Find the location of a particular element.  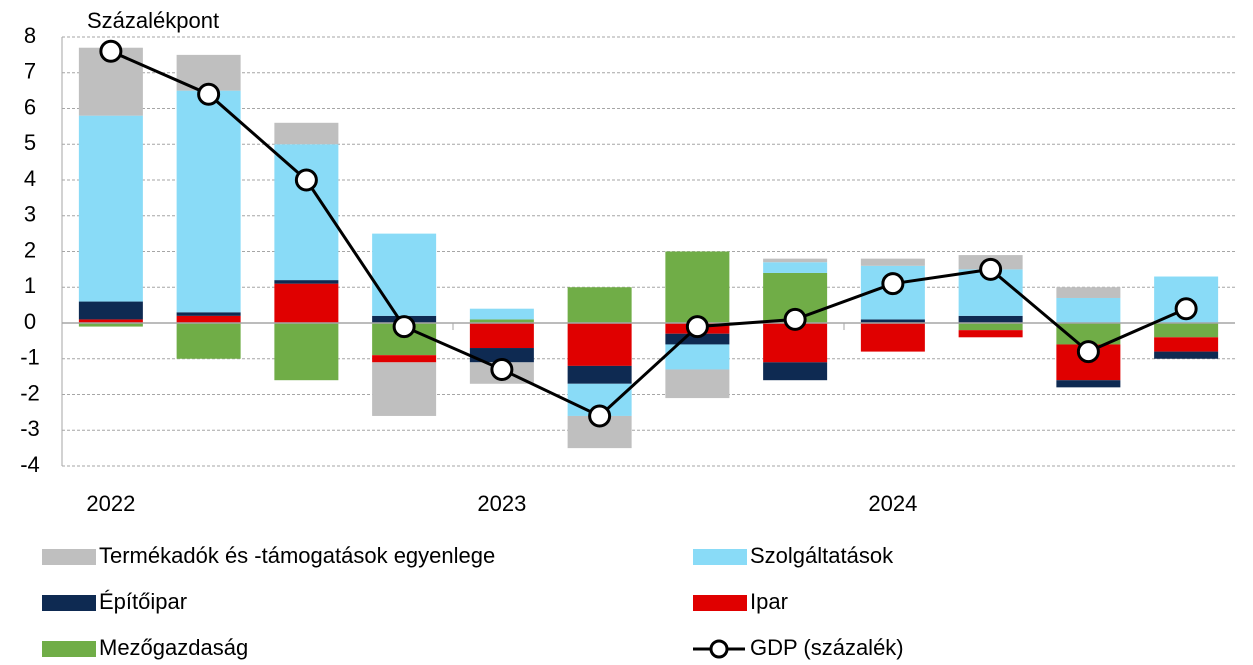

y-tick-label: 2 is located at coordinates (30, 249).